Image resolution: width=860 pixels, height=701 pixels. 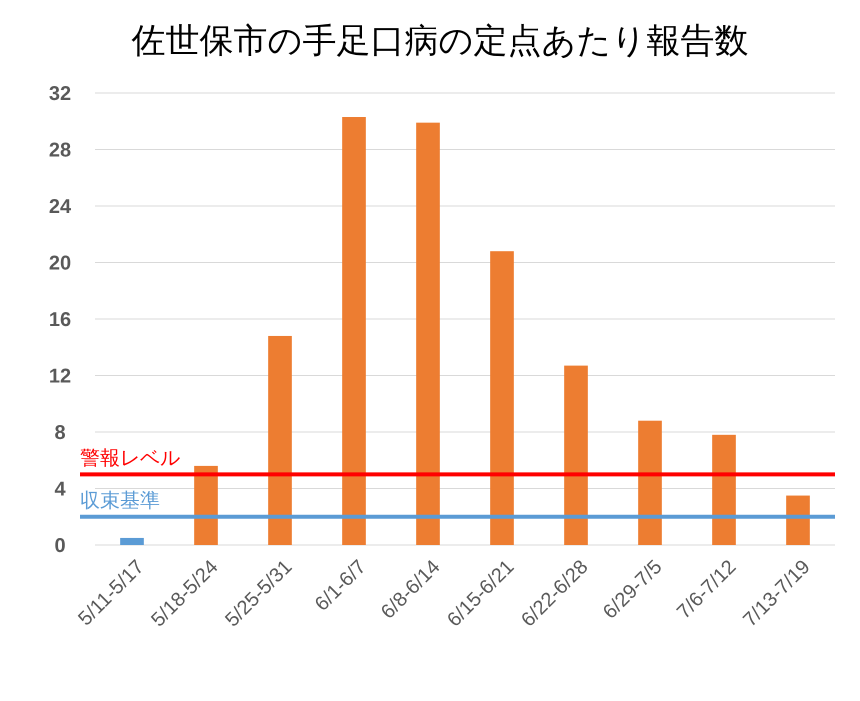 I want to click on y-tick-label: 20, so click(x=60, y=263).